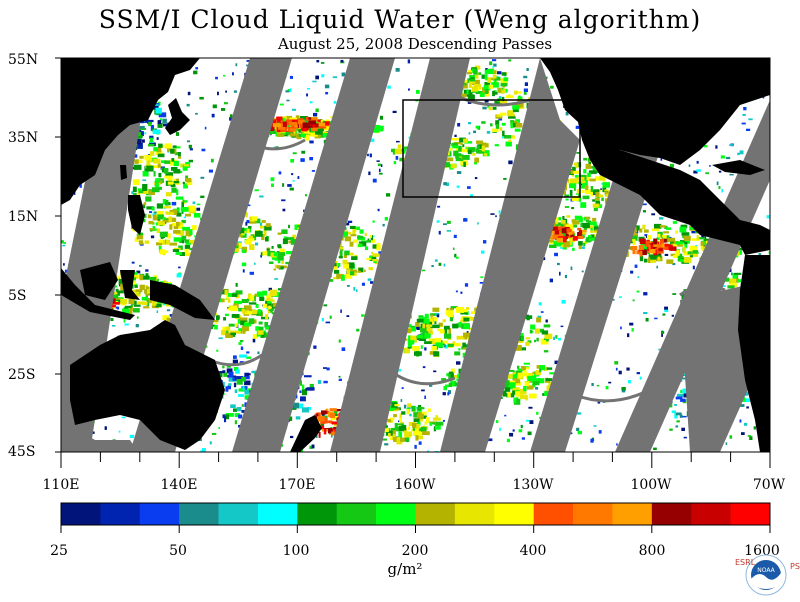  What do you see at coordinates (22, 375) in the screenshot?
I see `lat-label-25s: 25S` at bounding box center [22, 375].